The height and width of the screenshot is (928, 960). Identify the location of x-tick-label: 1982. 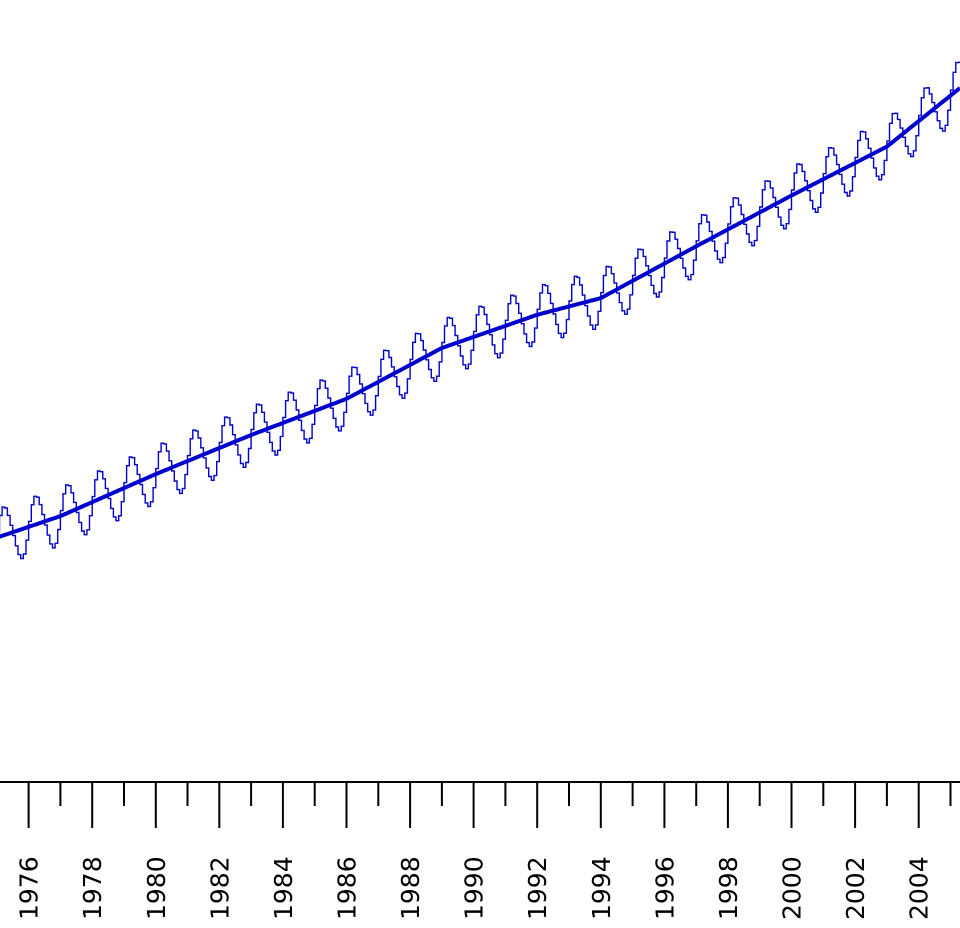
(219, 888).